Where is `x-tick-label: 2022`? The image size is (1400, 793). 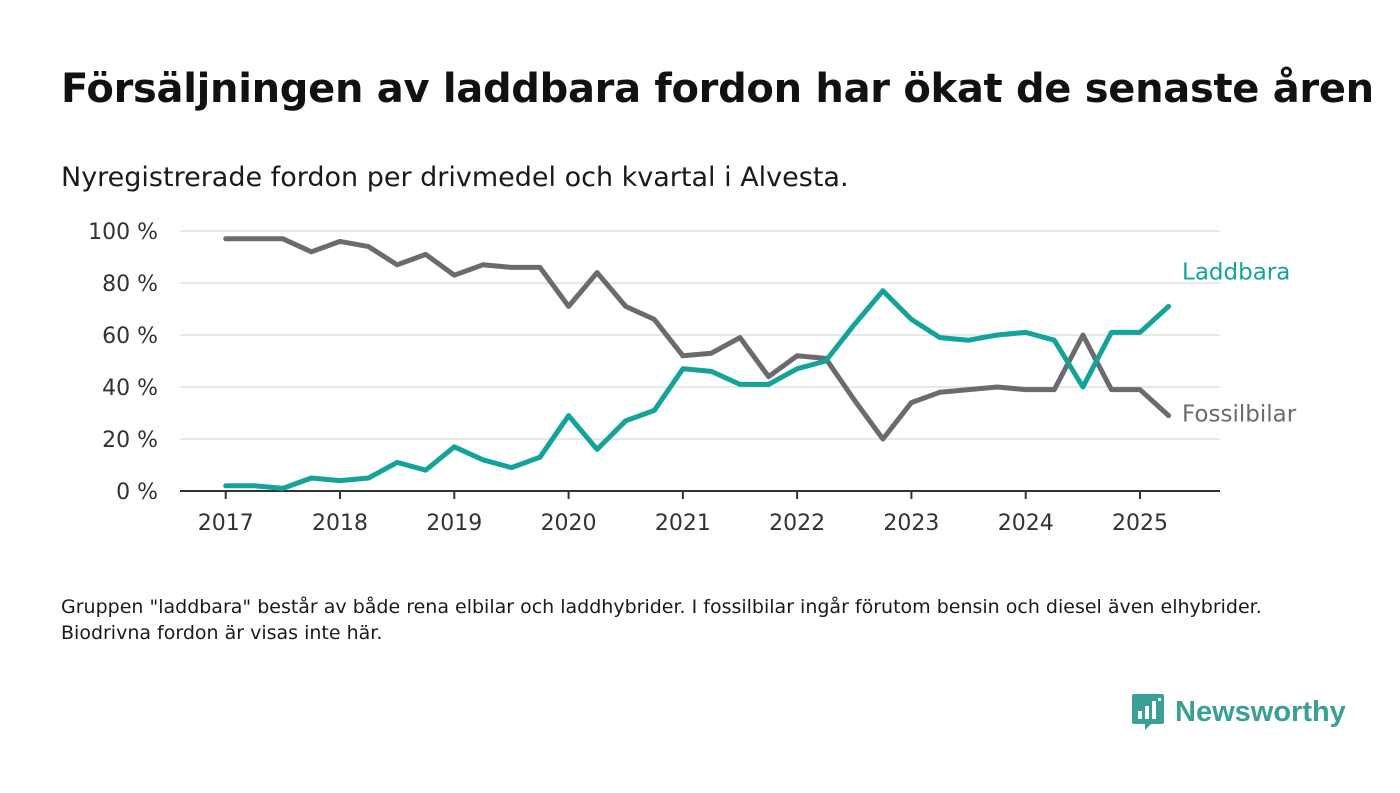
x-tick-label: 2022 is located at coordinates (797, 523).